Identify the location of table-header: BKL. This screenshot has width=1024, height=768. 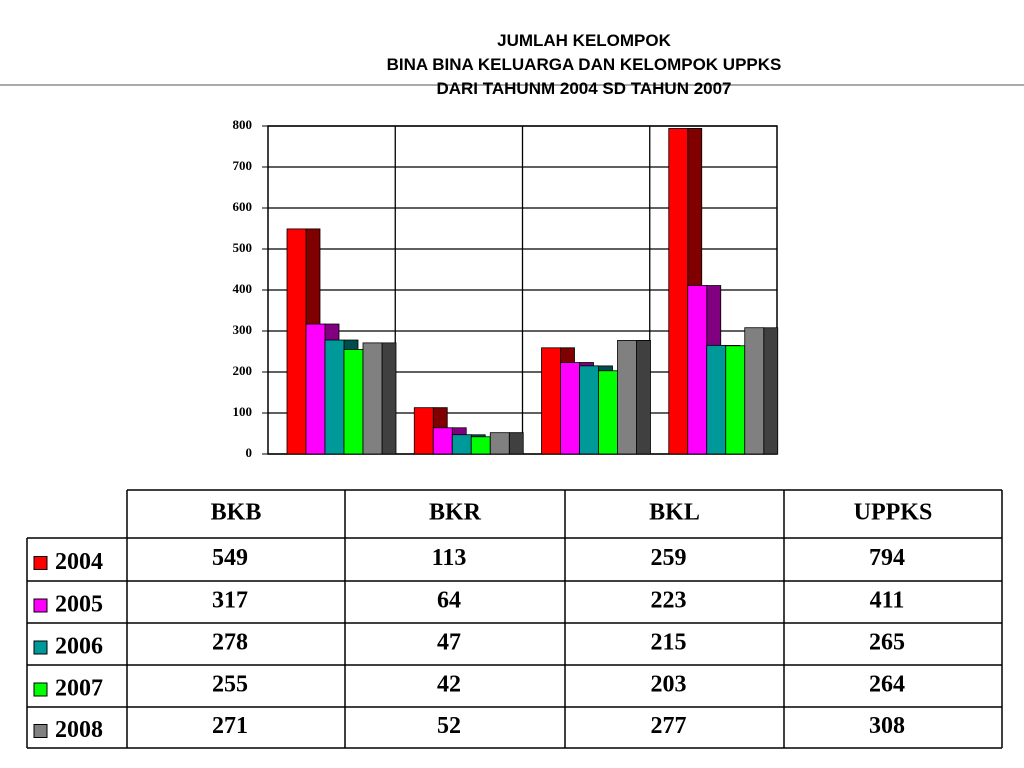
(674, 513).